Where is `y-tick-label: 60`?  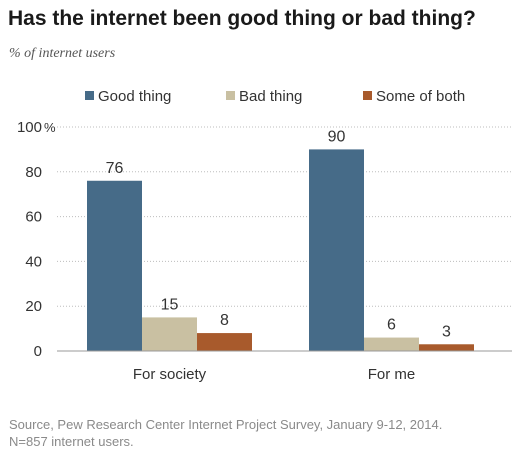 y-tick-label: 60 is located at coordinates (33, 217).